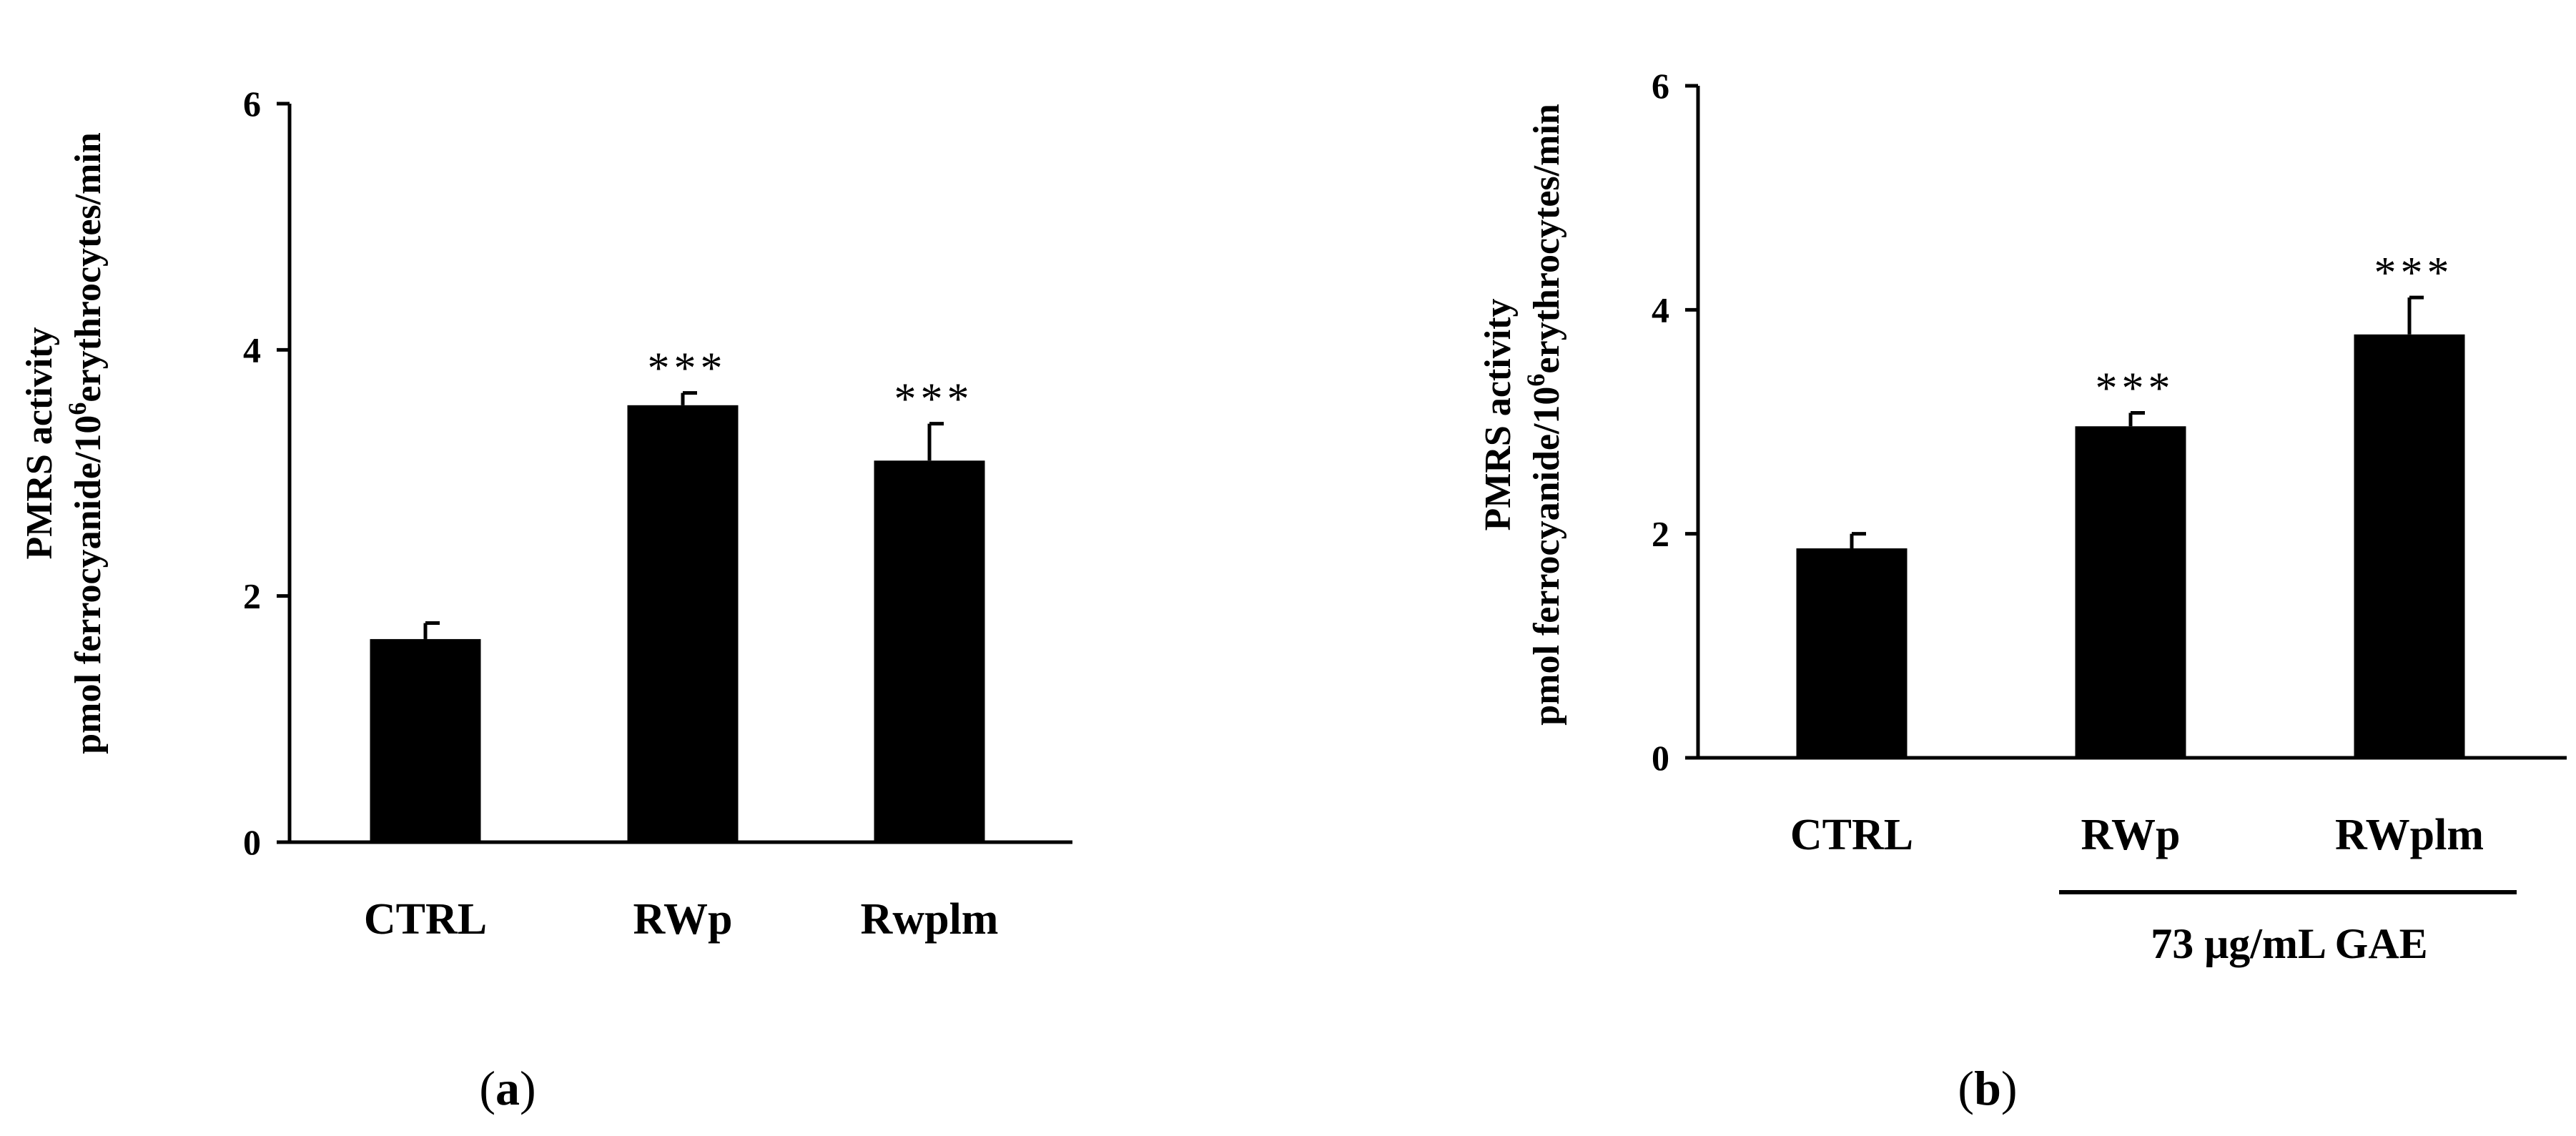 The image size is (2576, 1136). I want to click on panel-b-ylabel-line2: pmol ferrocyanide/106erythrocytes/min, so click(1544, 415).